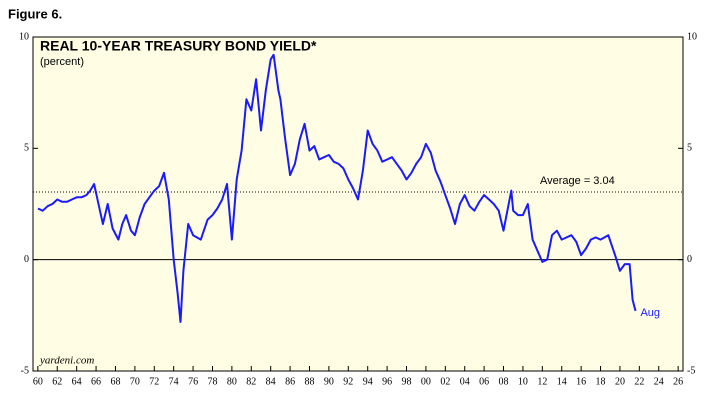 The height and width of the screenshot is (402, 719). Describe the element at coordinates (38, 381) in the screenshot. I see `x-tick-label: 60` at that location.